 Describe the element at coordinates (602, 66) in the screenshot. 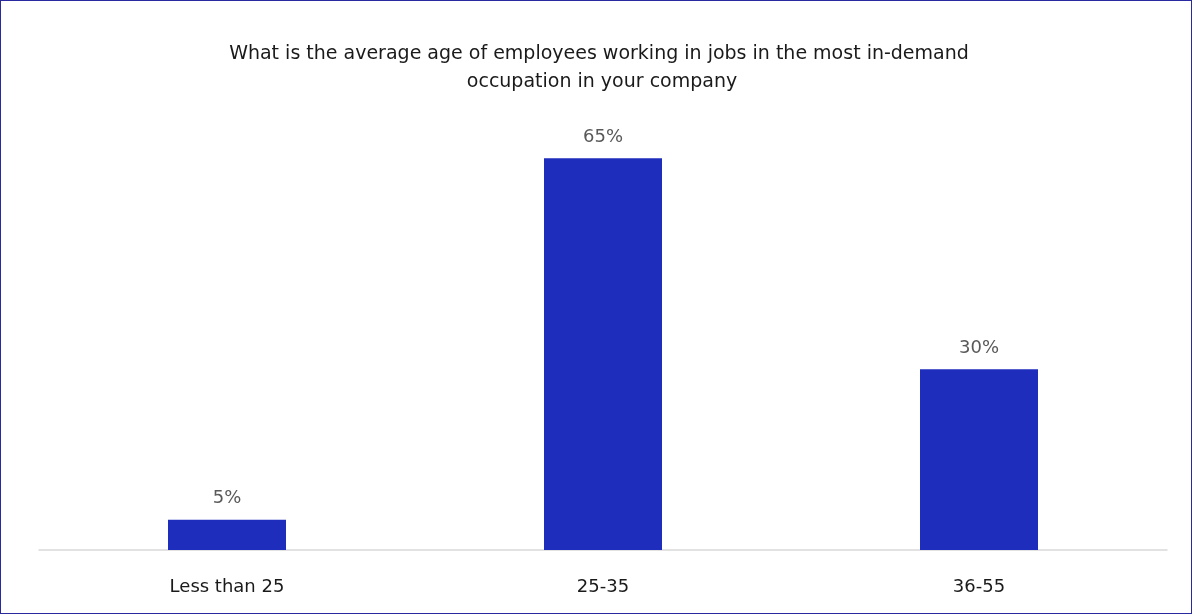

I see `chart-title: What is the average age of employees working in jobs in the most in-demand occupation in your company` at that location.